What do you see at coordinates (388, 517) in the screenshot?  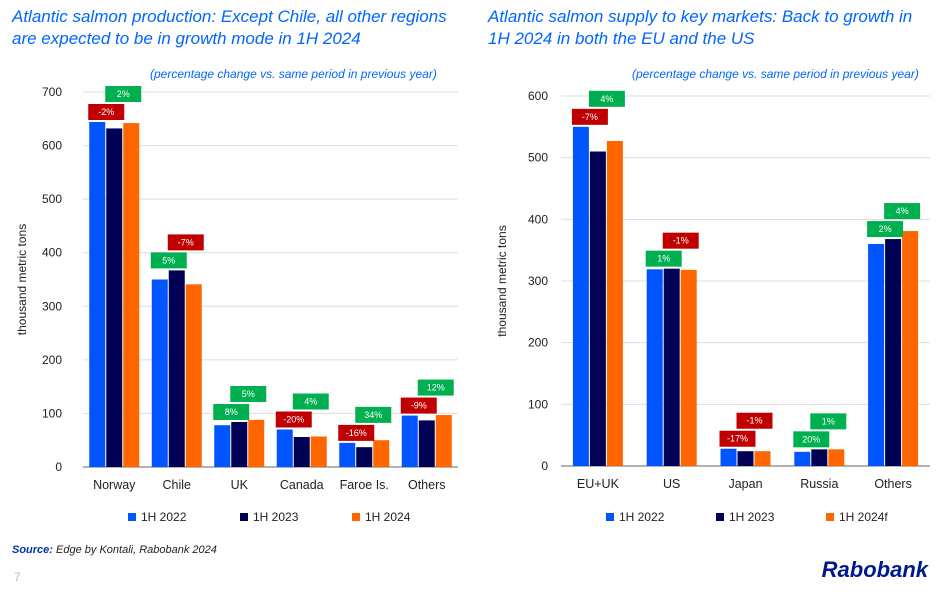 I see `legend-label: 1H 2024` at bounding box center [388, 517].